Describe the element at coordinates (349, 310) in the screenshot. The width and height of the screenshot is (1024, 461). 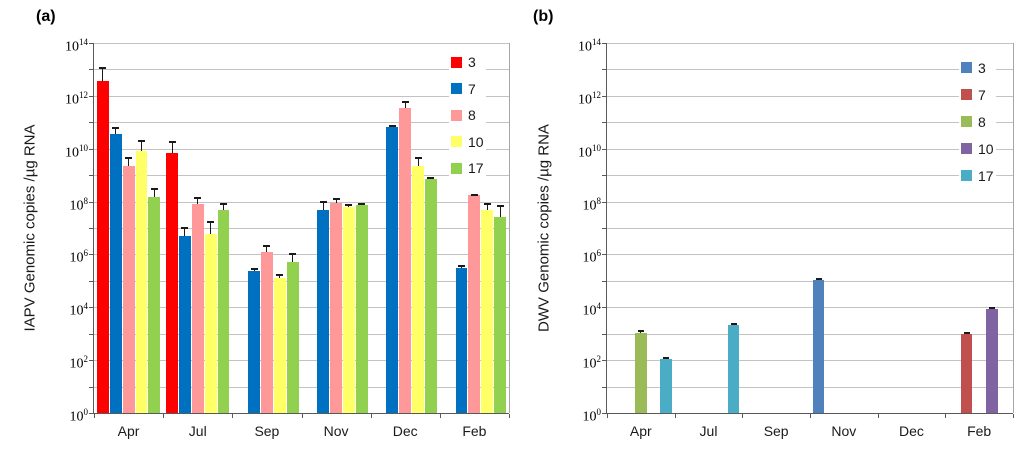
I see `bar-series-10-nov` at that location.